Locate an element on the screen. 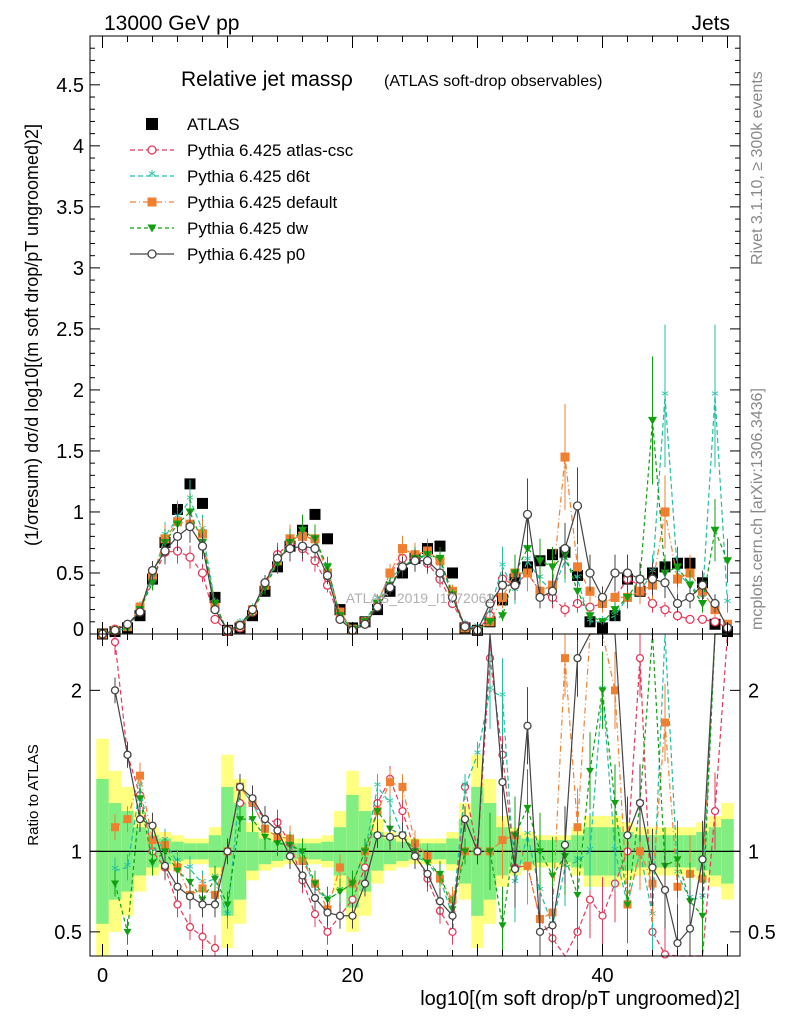  main-y-tick-label: 2 is located at coordinates (78, 391).